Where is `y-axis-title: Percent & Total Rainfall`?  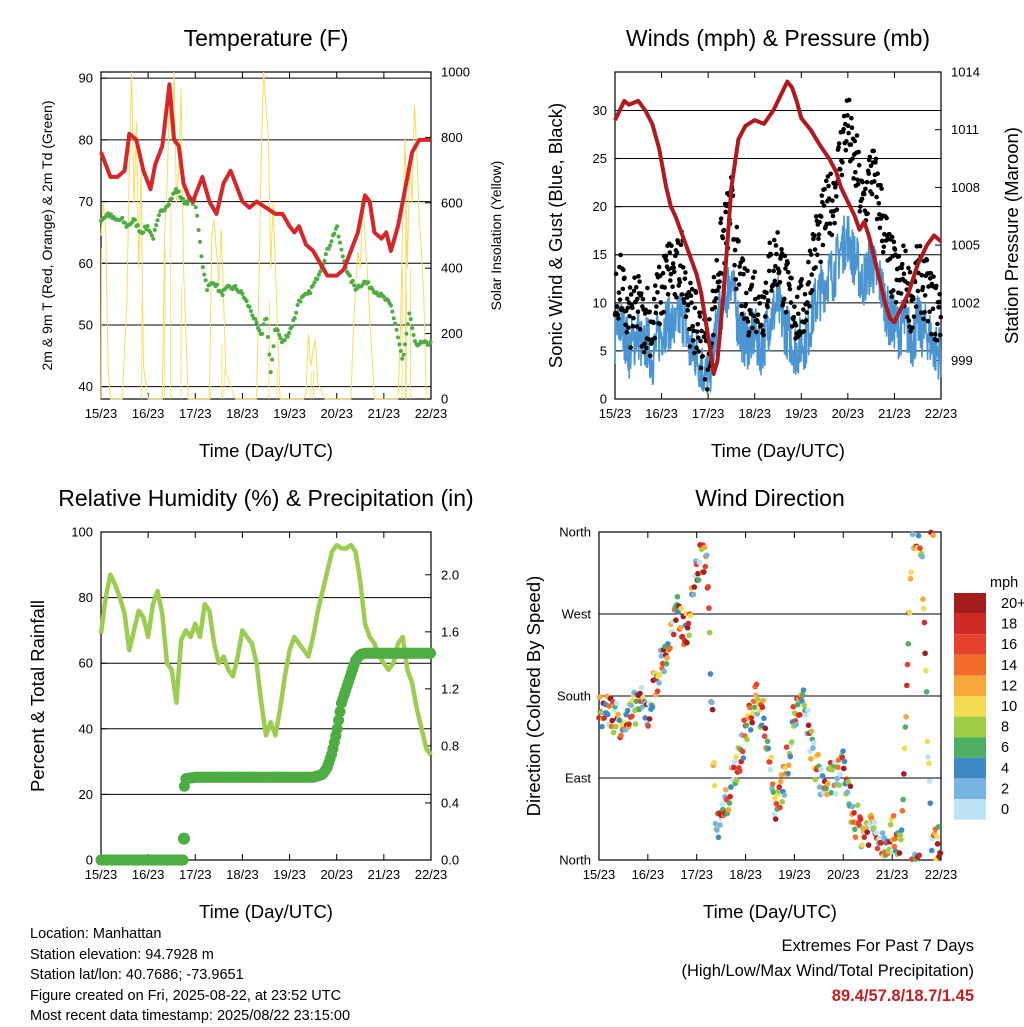 y-axis-title: Percent & Total Rainfall is located at coordinates (37, 696).